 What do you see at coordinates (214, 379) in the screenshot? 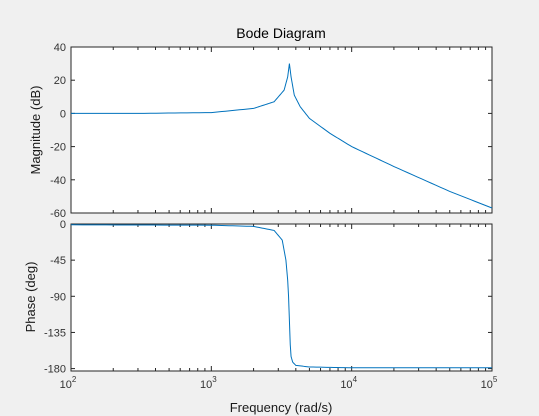
I see `x-tick-label-exponent: 3` at bounding box center [214, 379].